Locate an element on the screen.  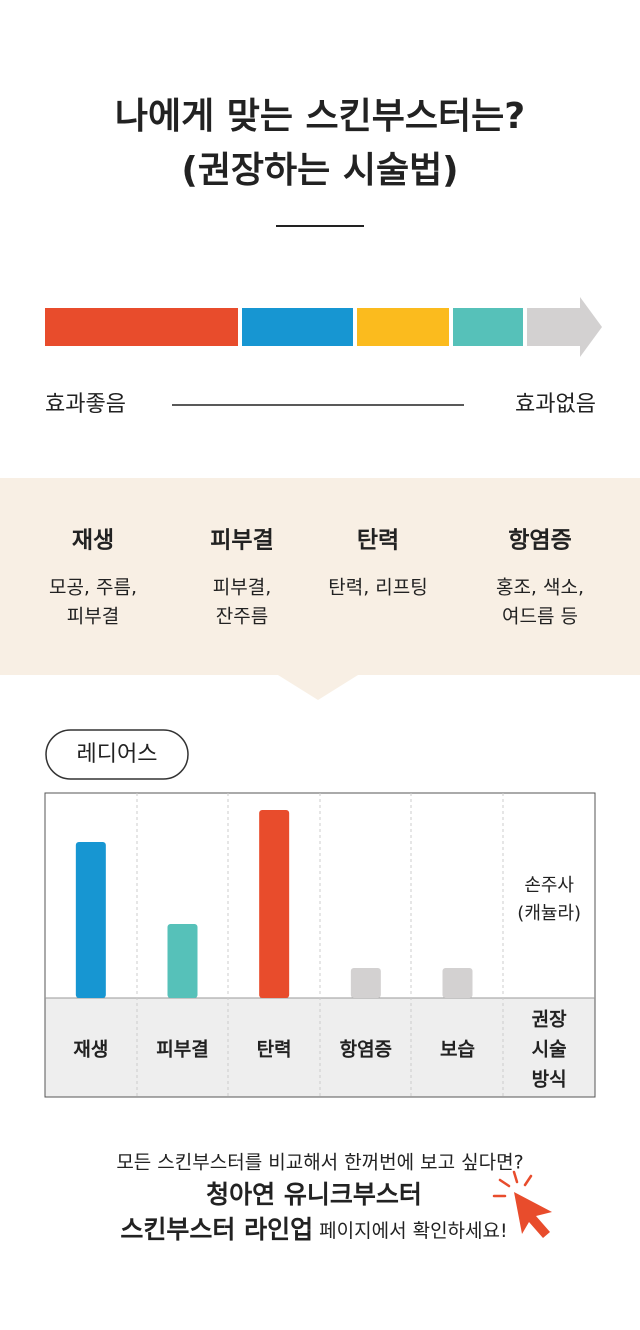
effect-desc: 모공, 주름, is located at coordinates (93, 588).